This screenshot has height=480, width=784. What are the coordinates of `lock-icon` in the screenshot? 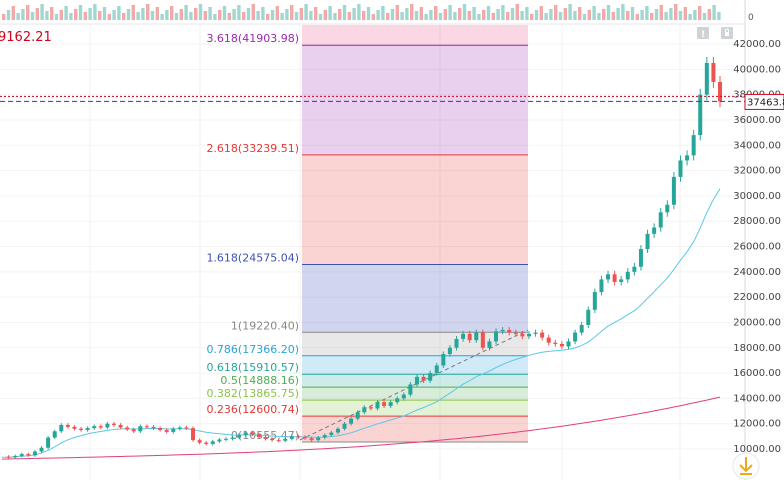 It's located at (727, 33).